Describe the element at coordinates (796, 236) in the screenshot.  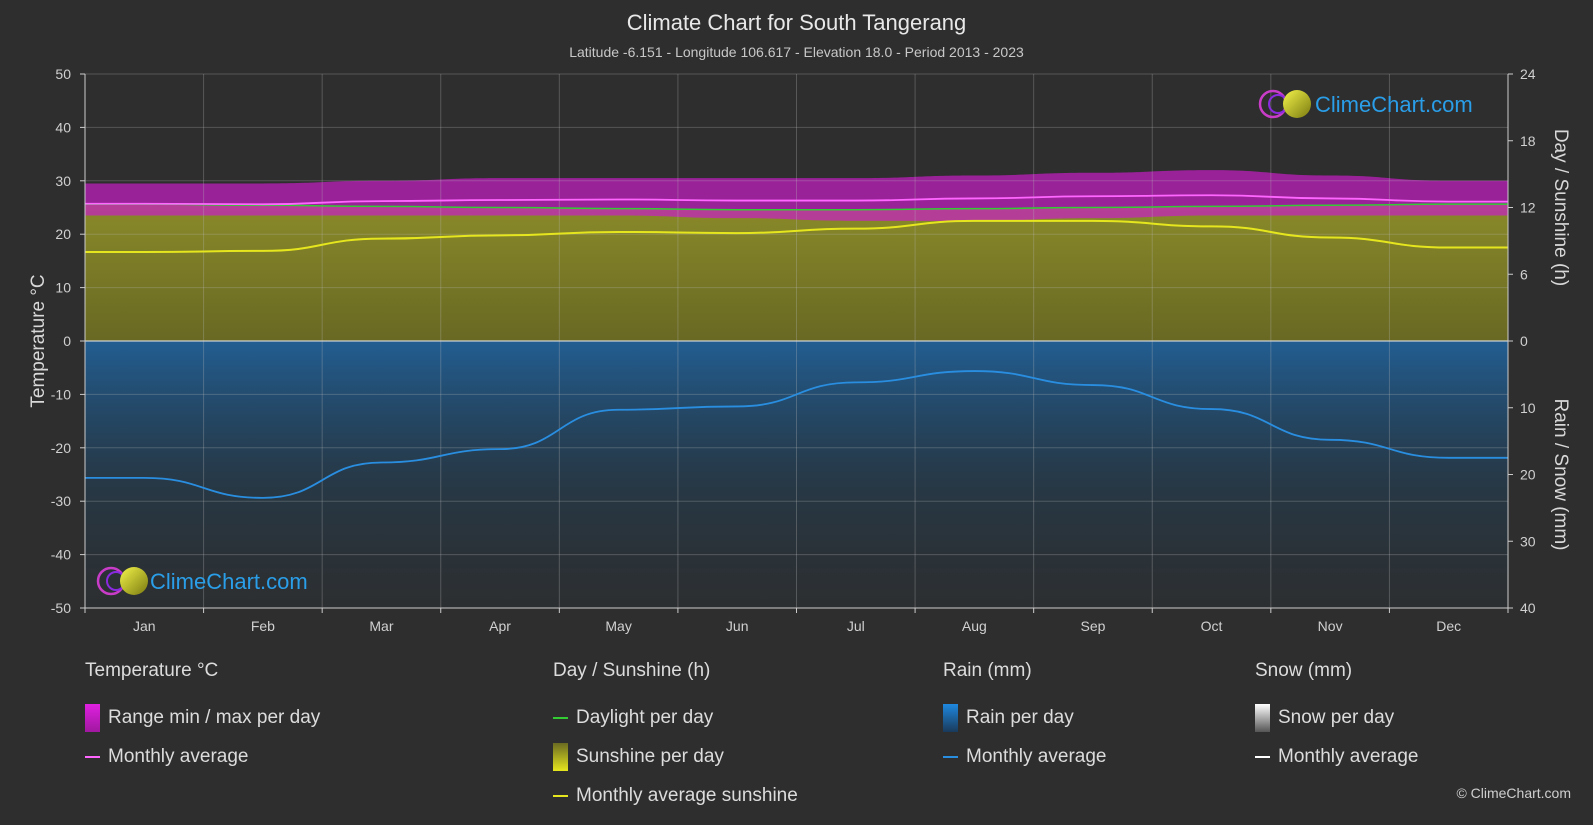
I see `sunshine-avg-line` at that location.